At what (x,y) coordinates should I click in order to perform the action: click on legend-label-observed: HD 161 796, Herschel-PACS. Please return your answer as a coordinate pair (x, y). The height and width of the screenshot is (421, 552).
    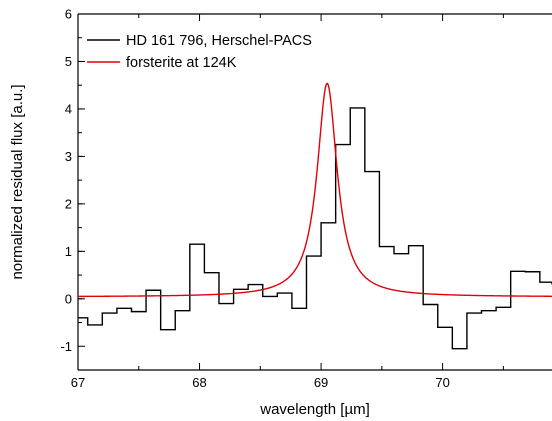
    Looking at the image, I should click on (219, 41).